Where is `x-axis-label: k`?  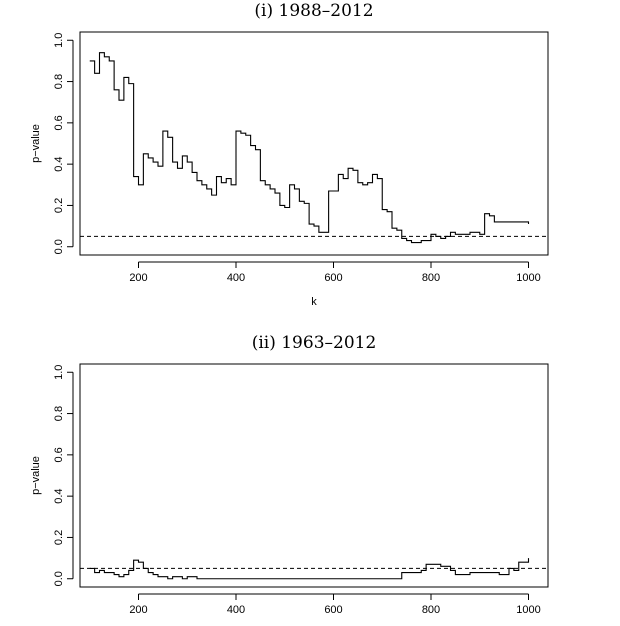
x-axis-label: k is located at coordinates (314, 302).